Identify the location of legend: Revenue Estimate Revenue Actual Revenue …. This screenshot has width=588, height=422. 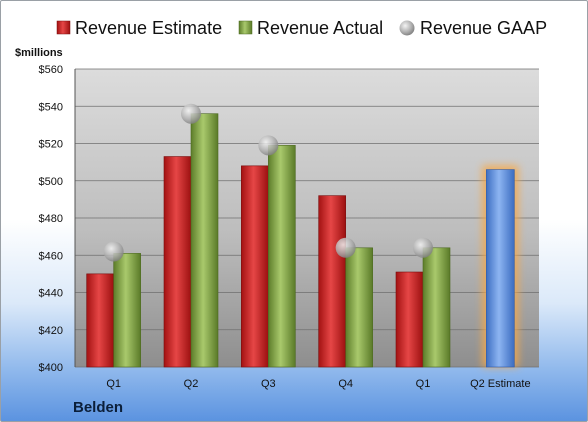
(301, 28).